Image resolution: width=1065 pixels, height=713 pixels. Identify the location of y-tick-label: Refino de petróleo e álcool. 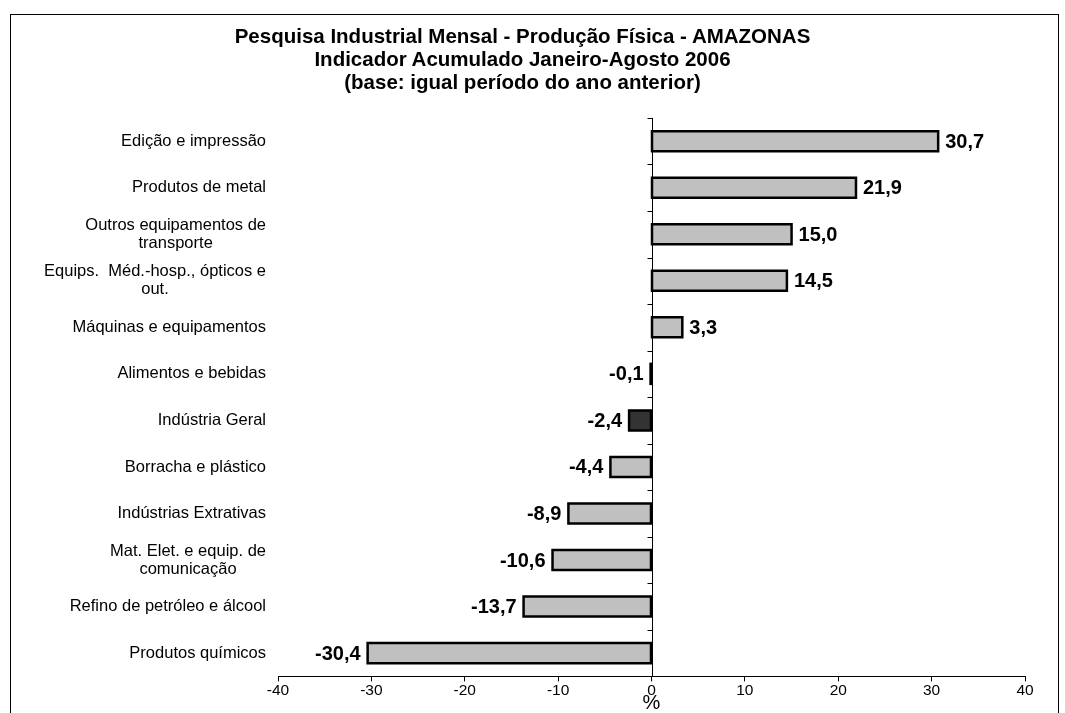
(168, 605).